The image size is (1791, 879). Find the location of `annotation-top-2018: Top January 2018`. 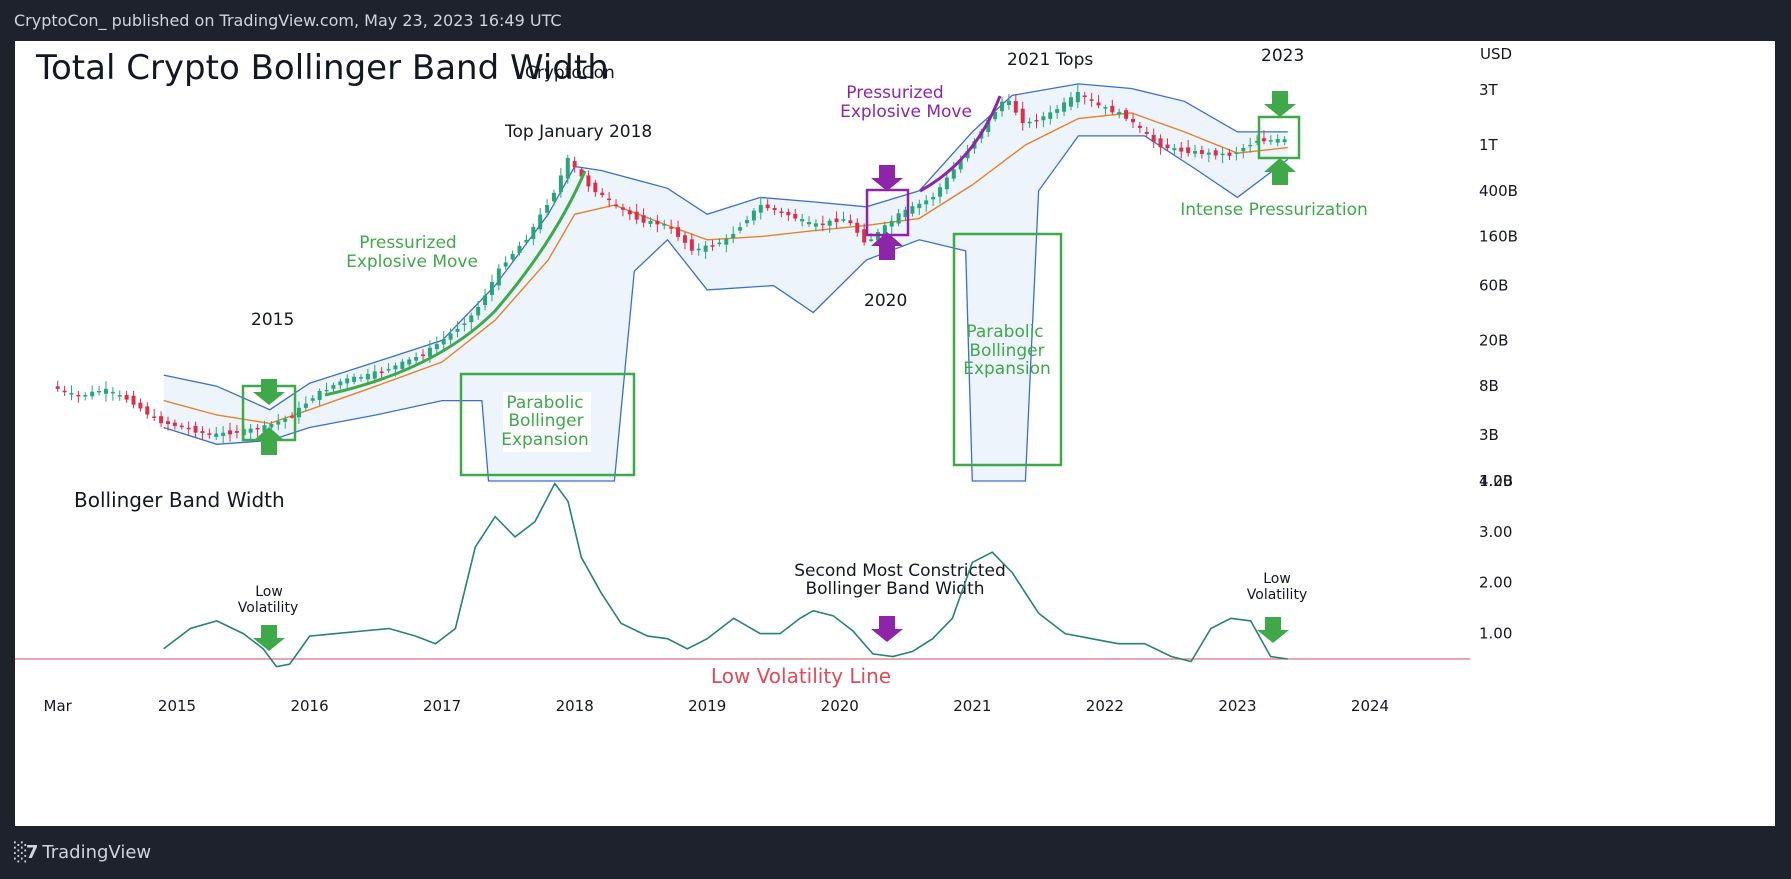

annotation-top-2018: Top January 2018 is located at coordinates (578, 132).